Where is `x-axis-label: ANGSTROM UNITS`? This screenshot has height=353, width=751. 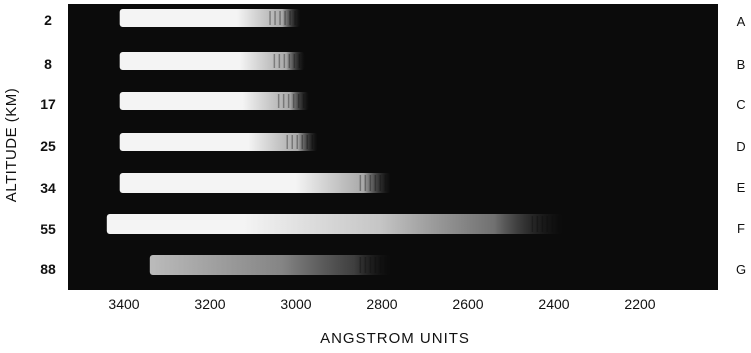 x-axis-label: ANGSTROM UNITS is located at coordinates (395, 338).